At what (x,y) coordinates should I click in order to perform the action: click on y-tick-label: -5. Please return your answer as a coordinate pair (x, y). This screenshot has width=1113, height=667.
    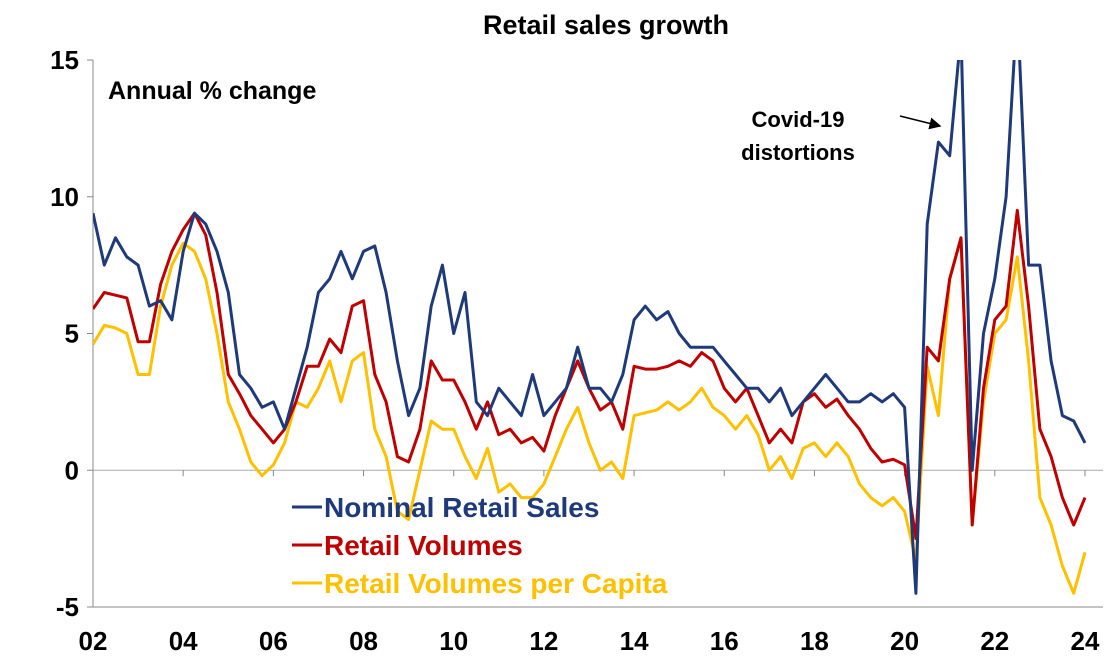
    Looking at the image, I should click on (67, 607).